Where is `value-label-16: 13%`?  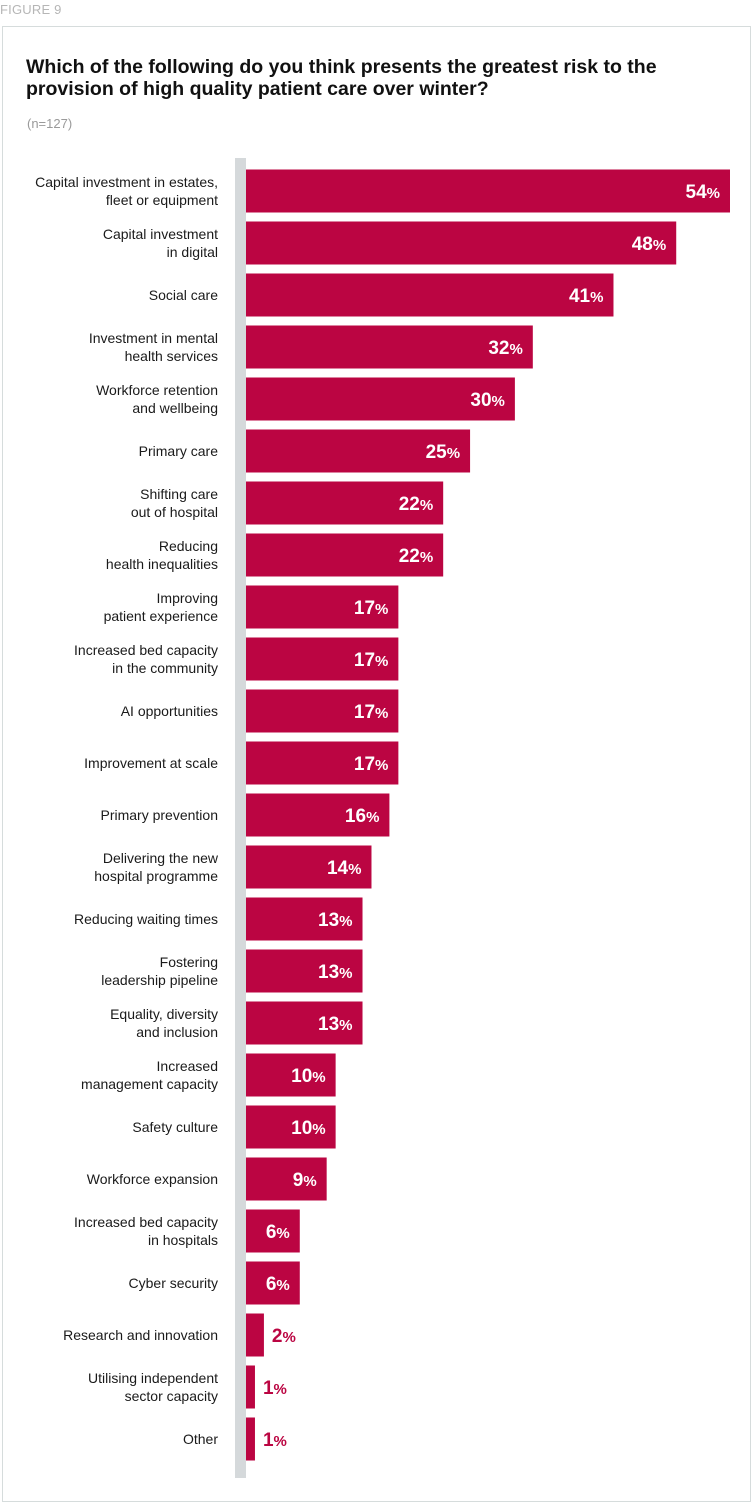 value-label-16: 13% is located at coordinates (335, 972).